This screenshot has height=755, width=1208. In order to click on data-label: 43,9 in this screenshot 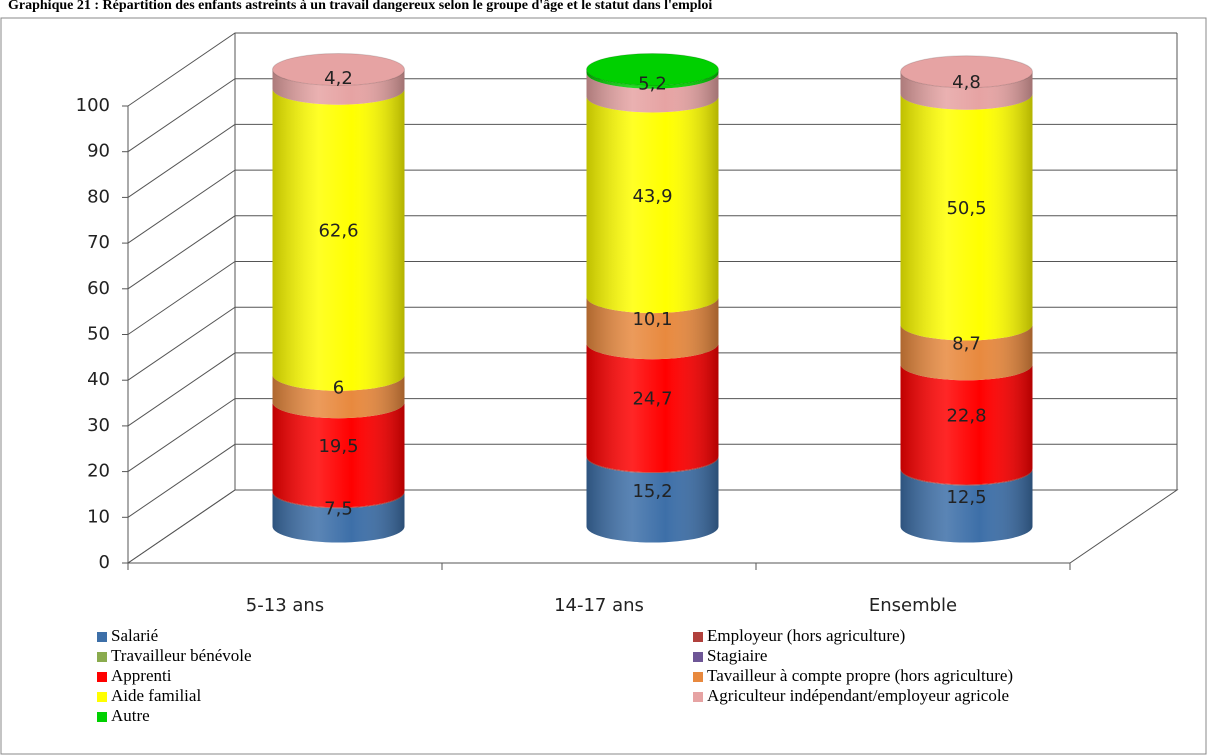, I will do `click(652, 196)`.